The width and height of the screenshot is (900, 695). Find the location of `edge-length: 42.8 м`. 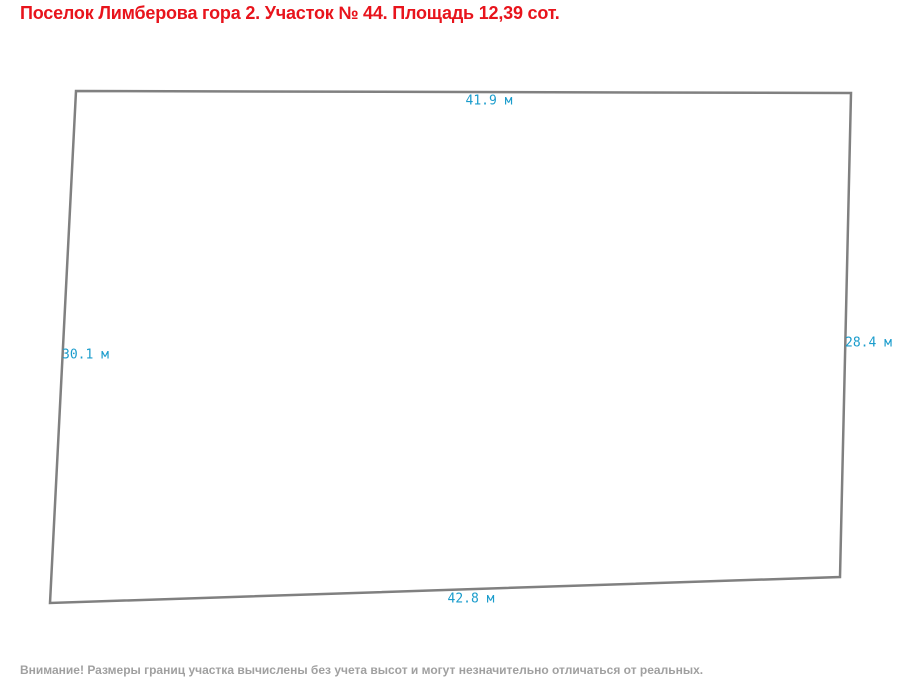

edge-length: 42.8 м is located at coordinates (471, 599).